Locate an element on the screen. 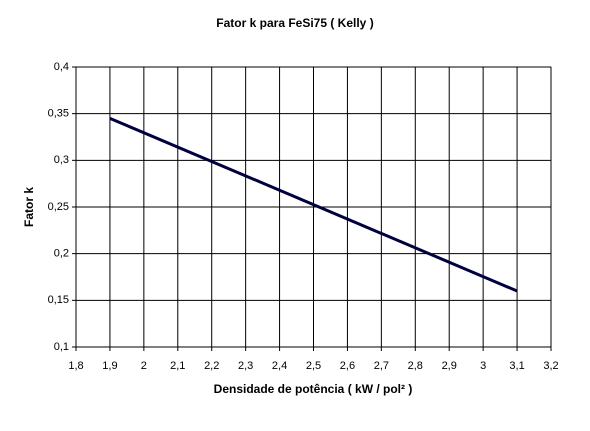  y-tick-label: 0,1 is located at coordinates (61, 347).